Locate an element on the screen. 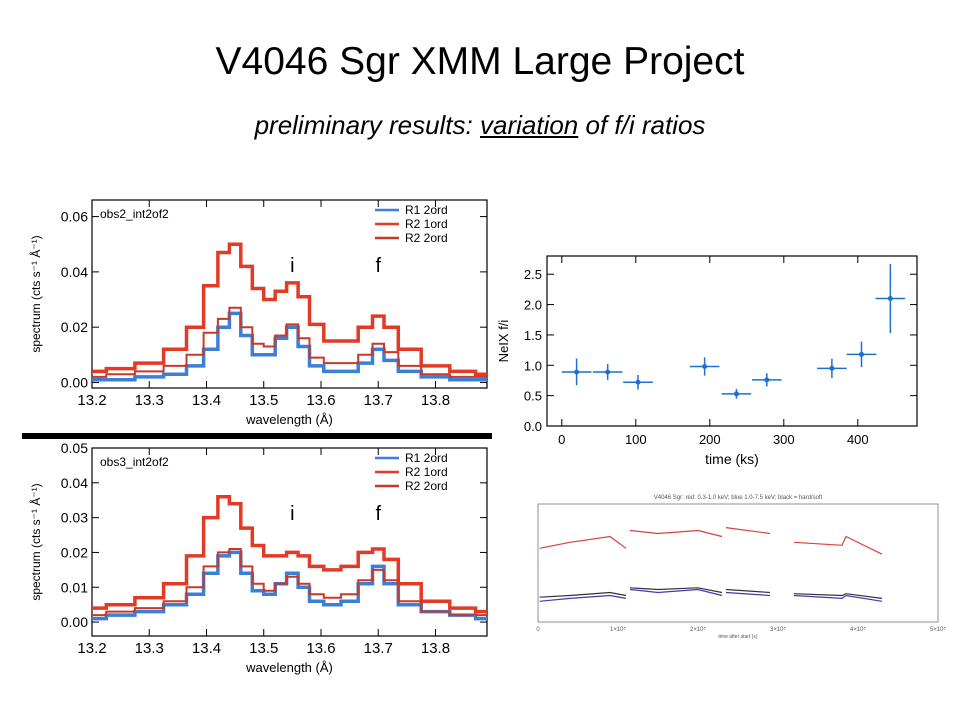 The image size is (960, 720). y-tick-label: 0.0 is located at coordinates (533, 426).